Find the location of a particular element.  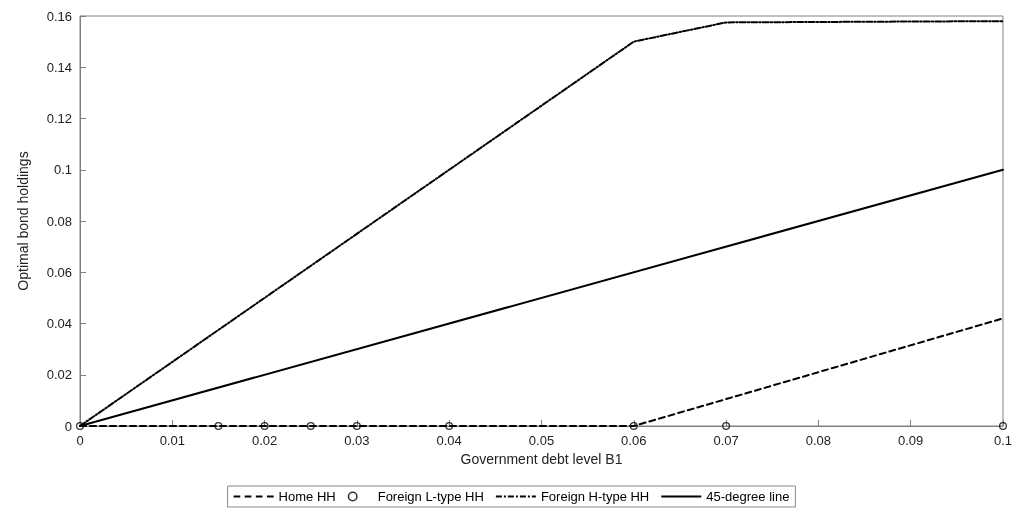

x-tick-label: 0.04 is located at coordinates (449, 440).